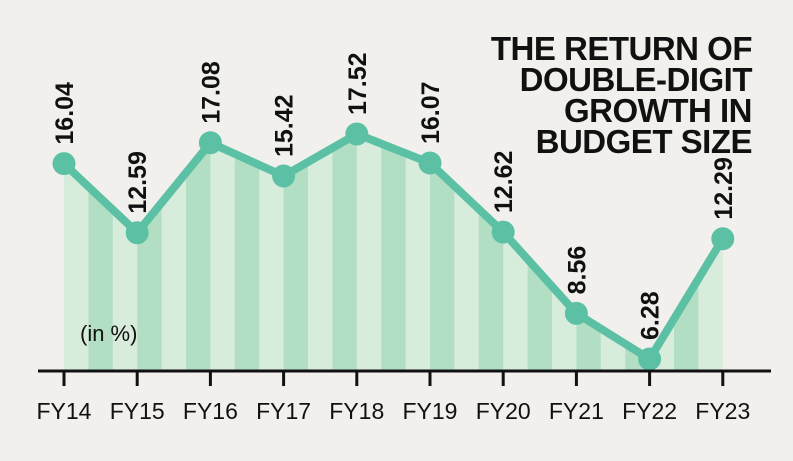  What do you see at coordinates (658, 110) in the screenshot?
I see `chart-title-line: GROWTH IN` at bounding box center [658, 110].